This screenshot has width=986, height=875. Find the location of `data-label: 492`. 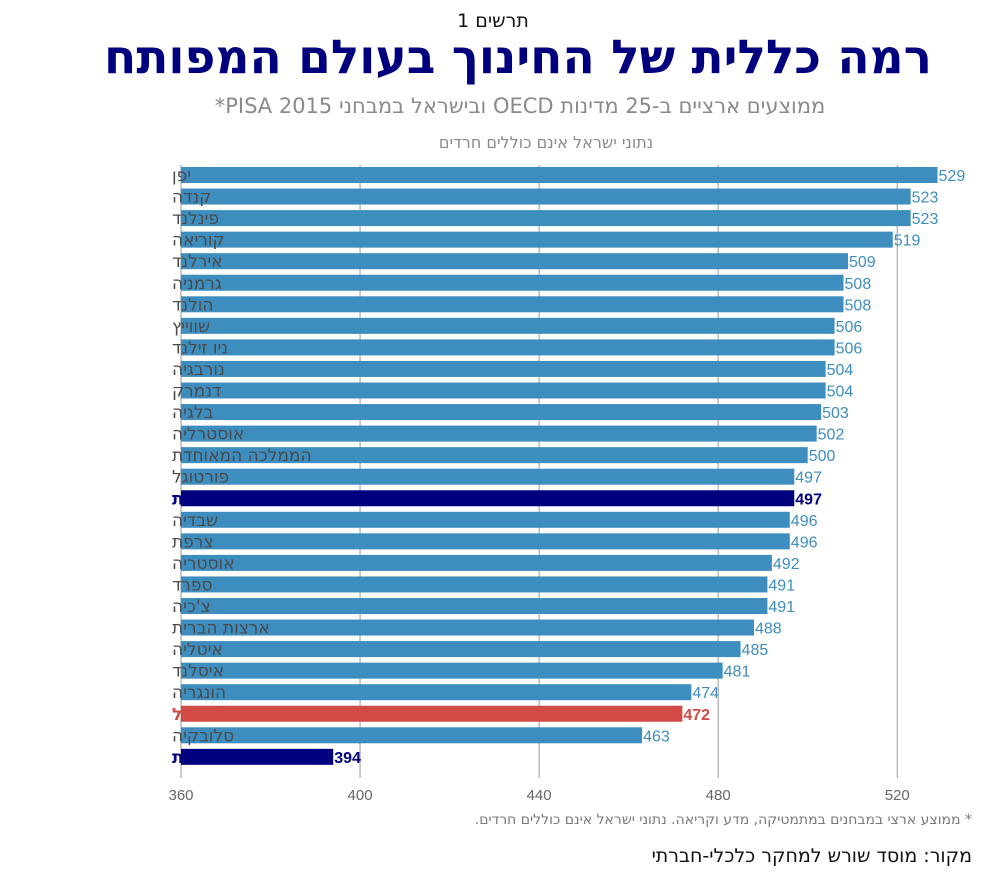

data-label: 492 is located at coordinates (786, 564).